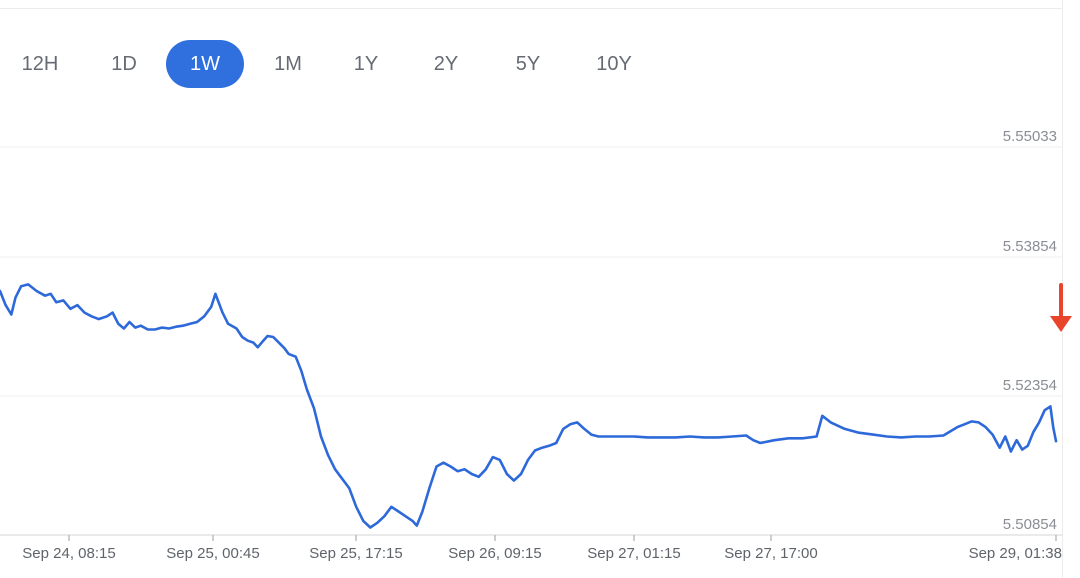 The image size is (1080, 578). What do you see at coordinates (1015, 553) in the screenshot?
I see `x-tick-label: Sep 29, 01:38` at bounding box center [1015, 553].